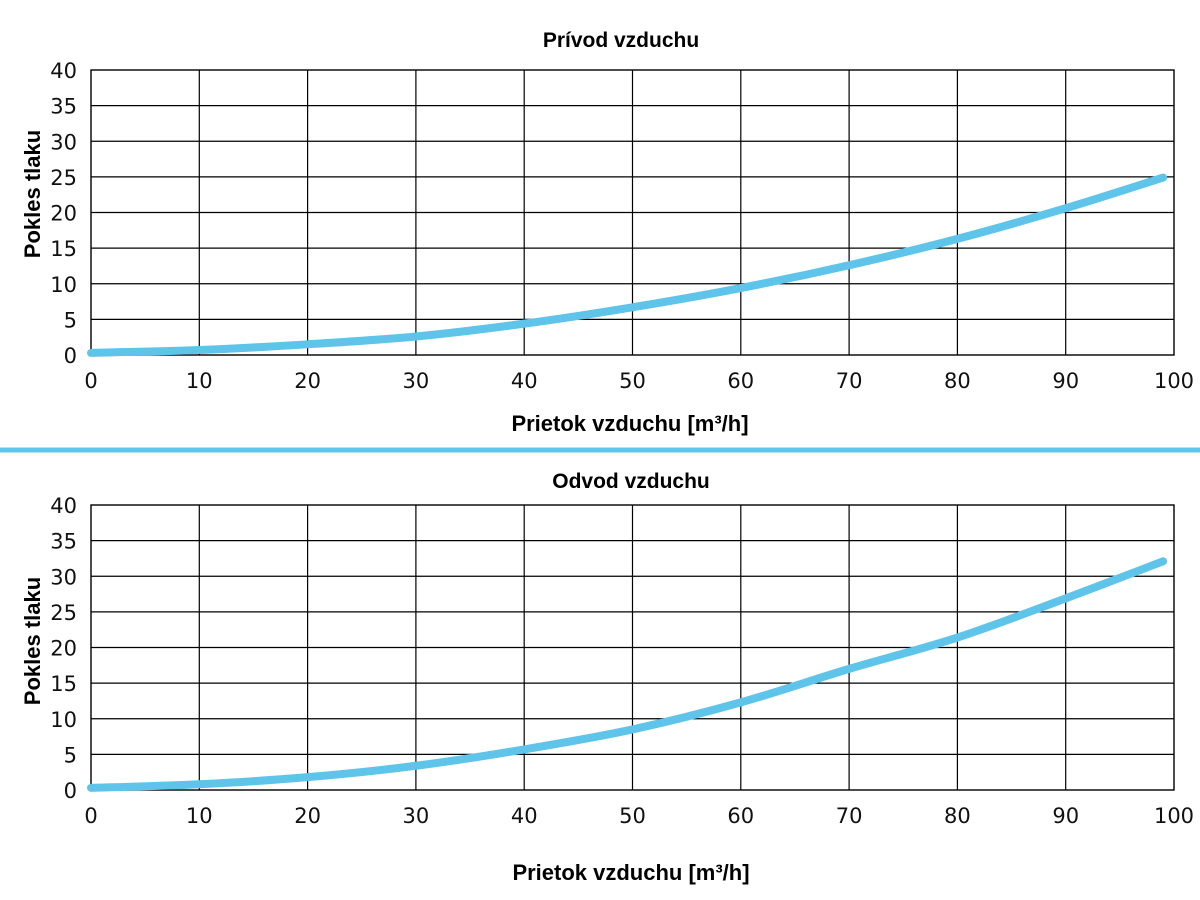  Describe the element at coordinates (631, 481) in the screenshot. I see `chart-title: Odvod vzduchu` at that location.